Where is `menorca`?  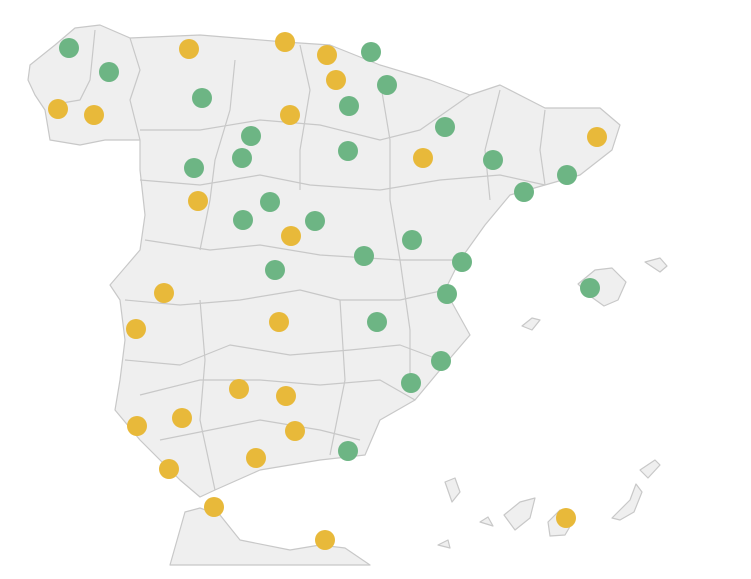
menorca is located at coordinates (656, 265).